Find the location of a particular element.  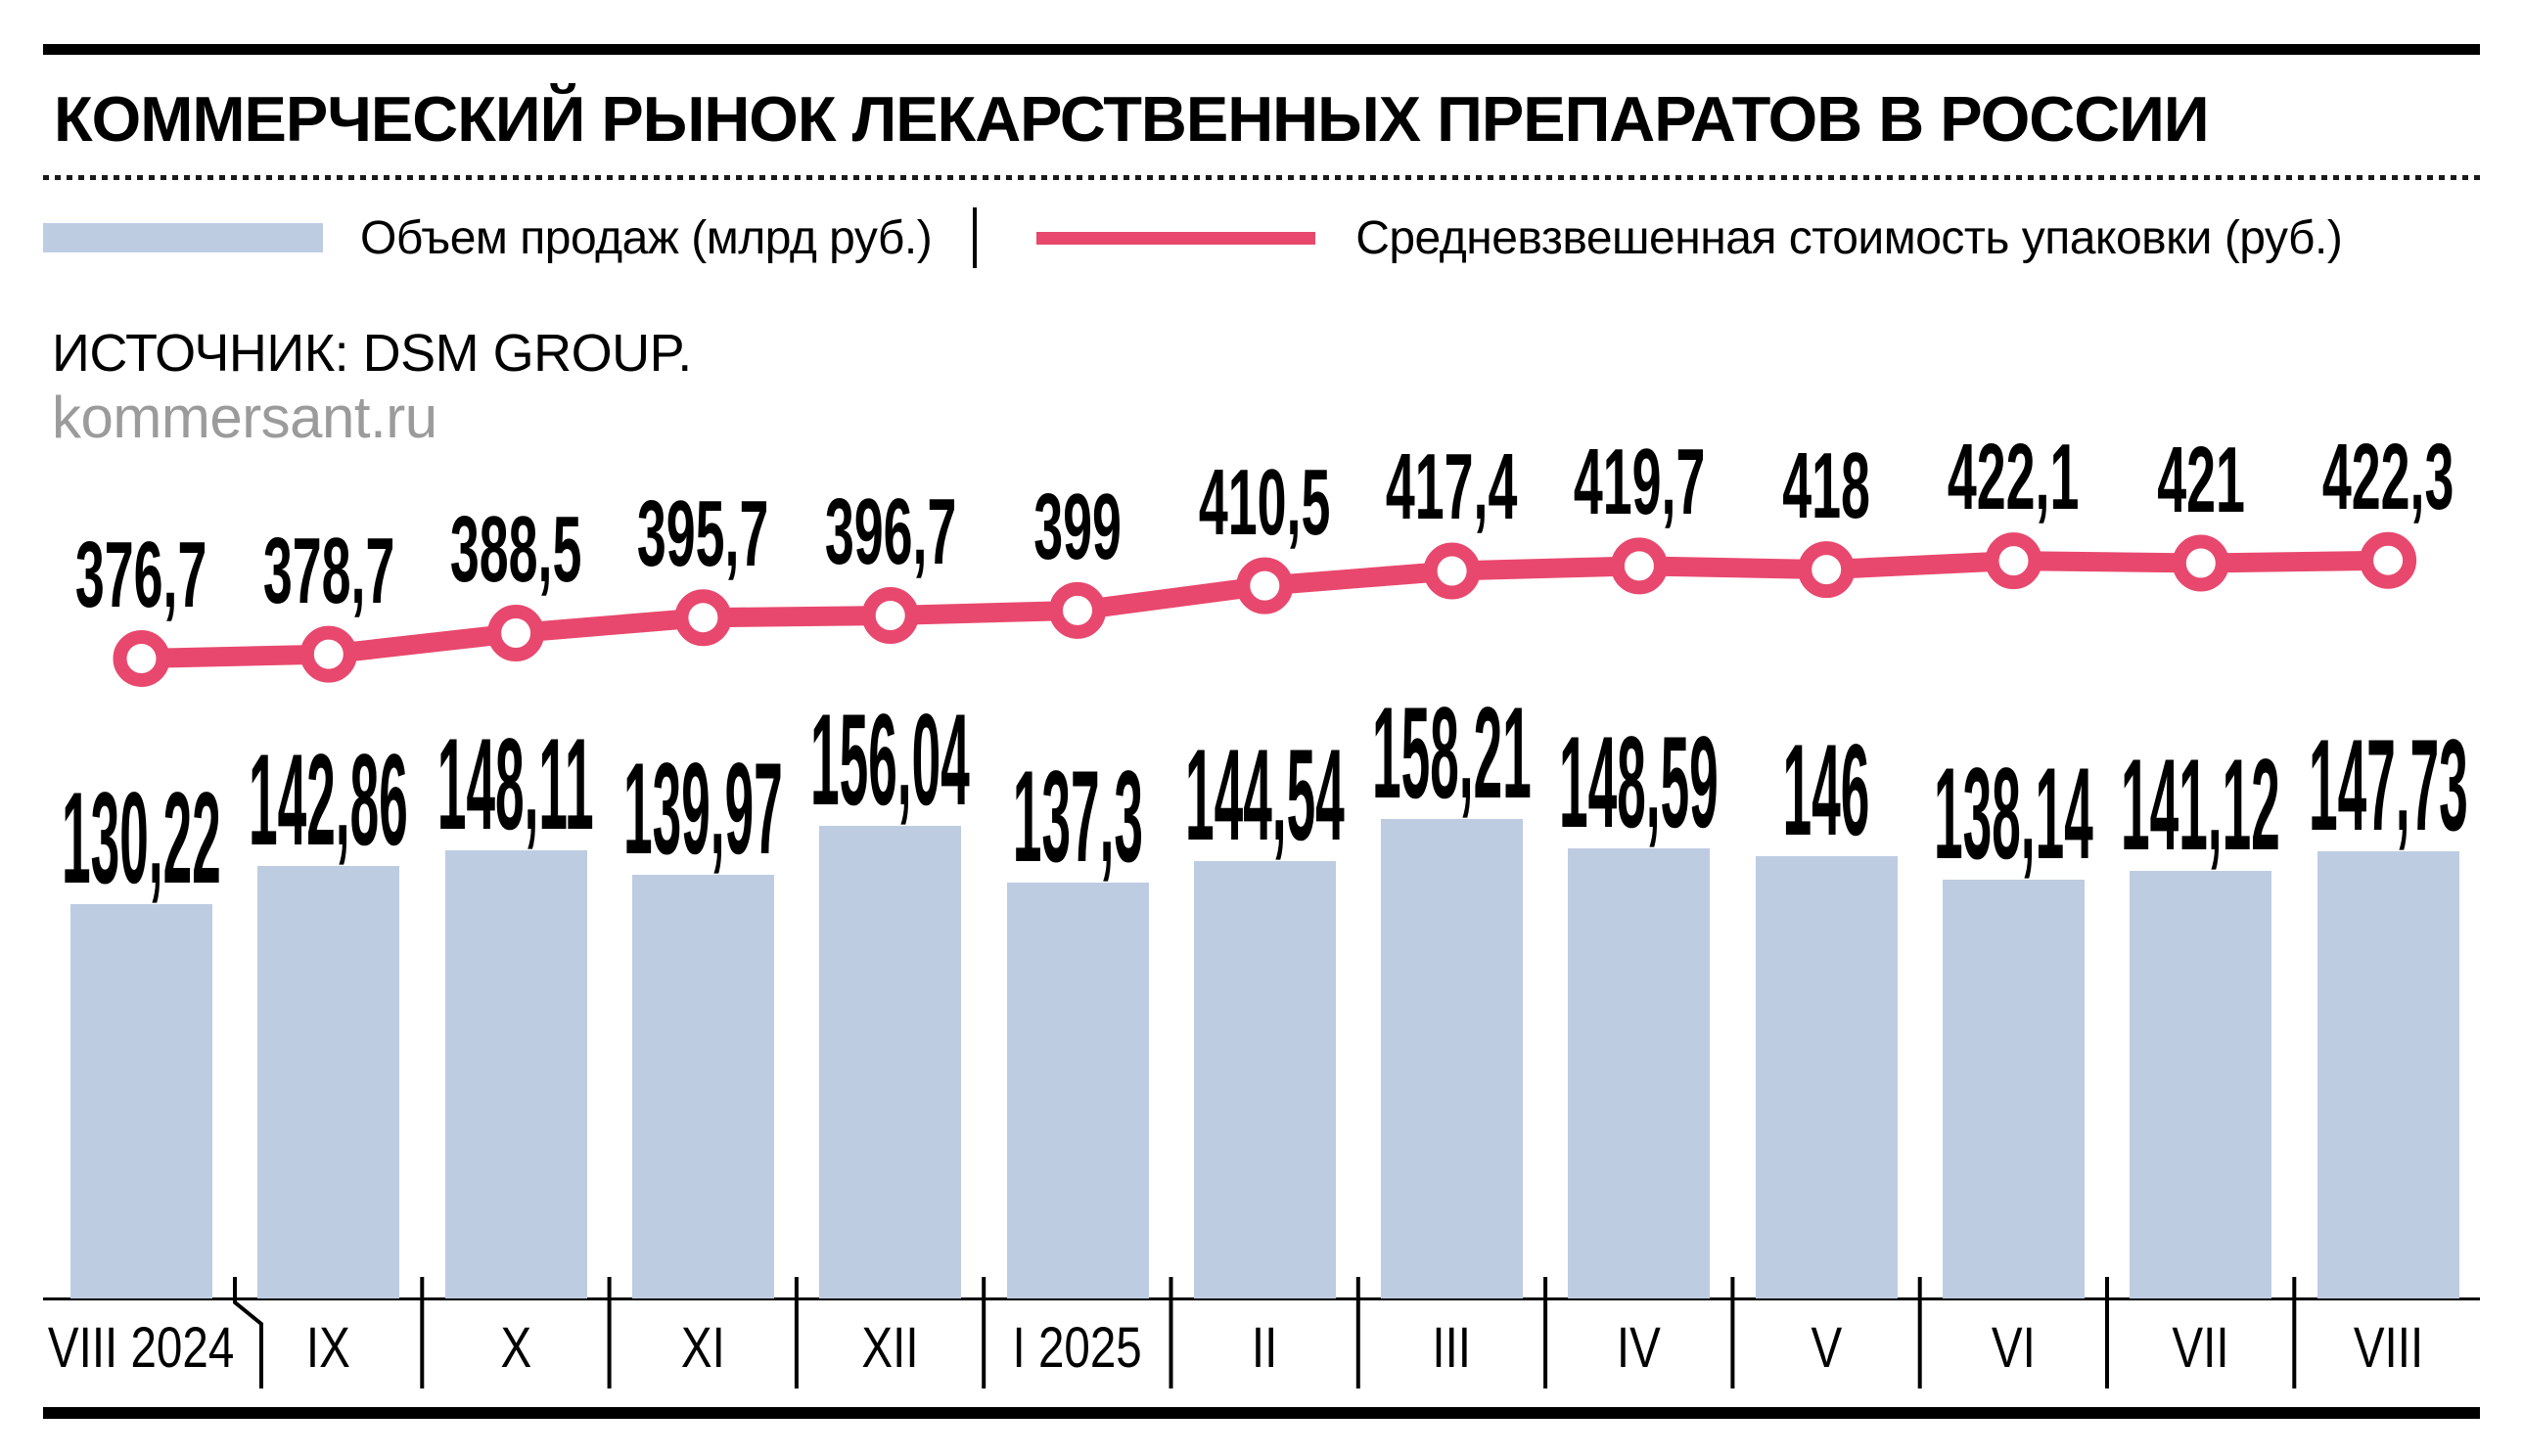

line-value-label: 422,3 is located at coordinates (2357, 476).